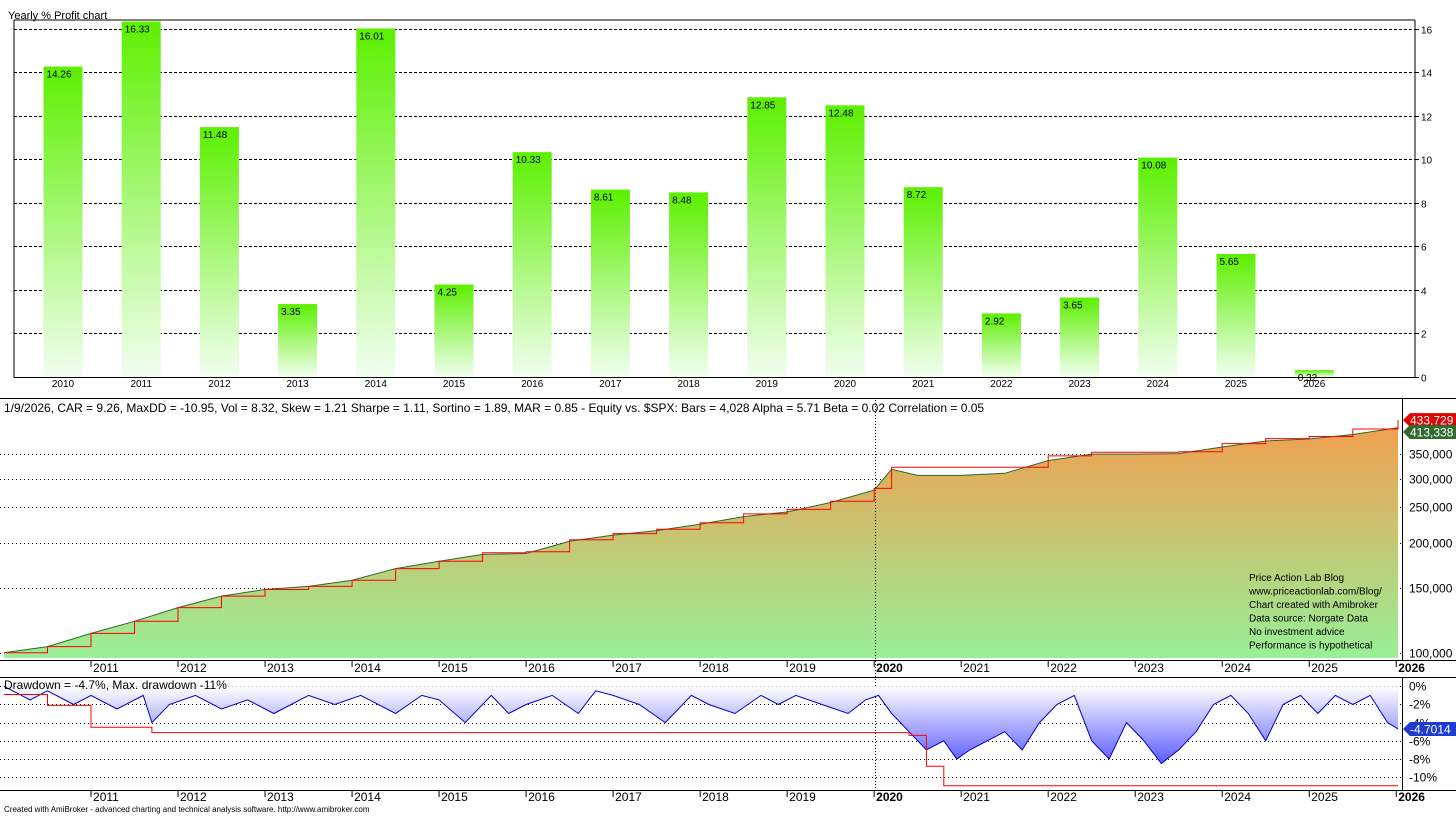 This screenshot has height=822, width=1456. Describe the element at coordinates (1315, 592) in the screenshot. I see `annotation-line: www.priceactionlab.com/Blog/` at that location.